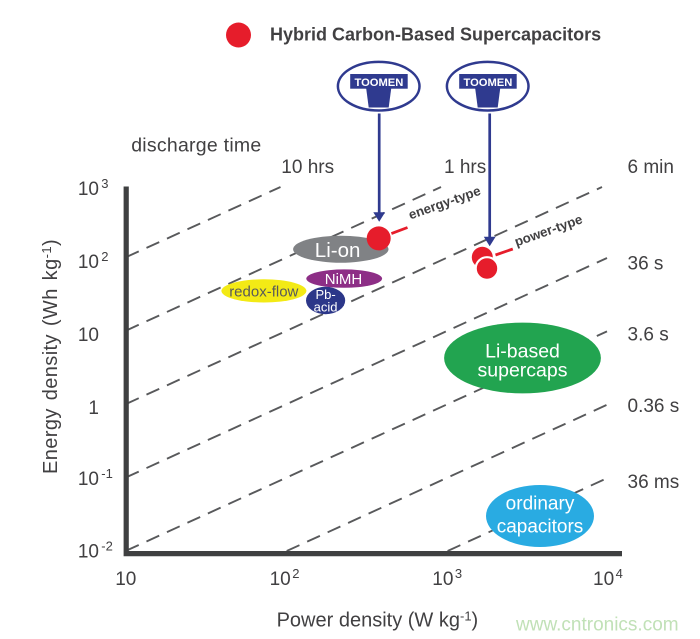 Image resolution: width=700 pixels, height=639 pixels. I want to click on svg-text: discharge time, so click(196, 146).